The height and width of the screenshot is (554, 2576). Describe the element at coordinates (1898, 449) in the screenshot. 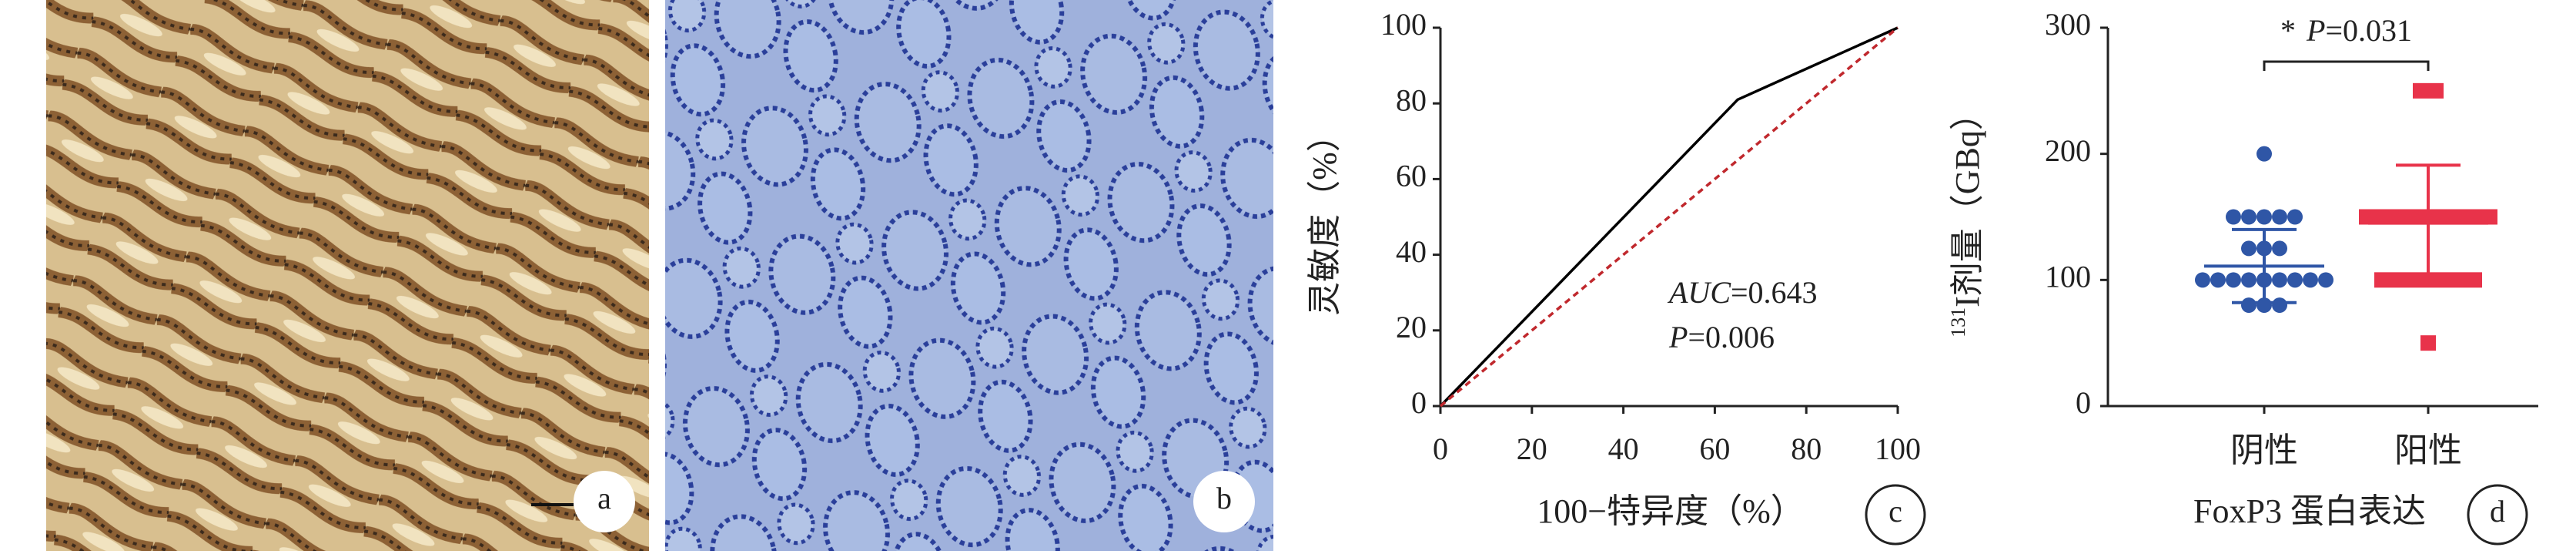

I see `x-tick-label: 100` at that location.